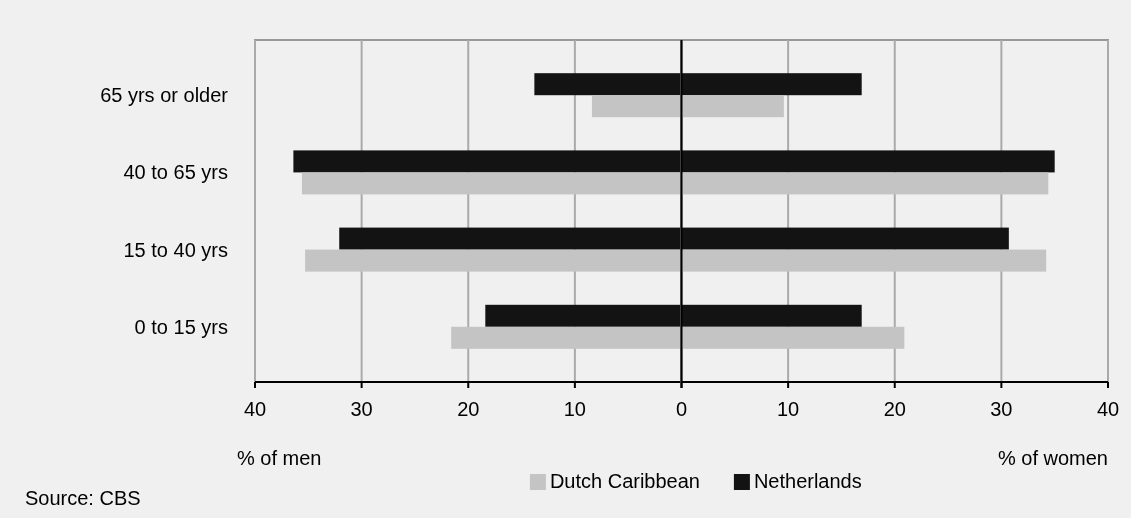  Describe the element at coordinates (807, 481) in the screenshot. I see `legend-label: Netherlands` at that location.